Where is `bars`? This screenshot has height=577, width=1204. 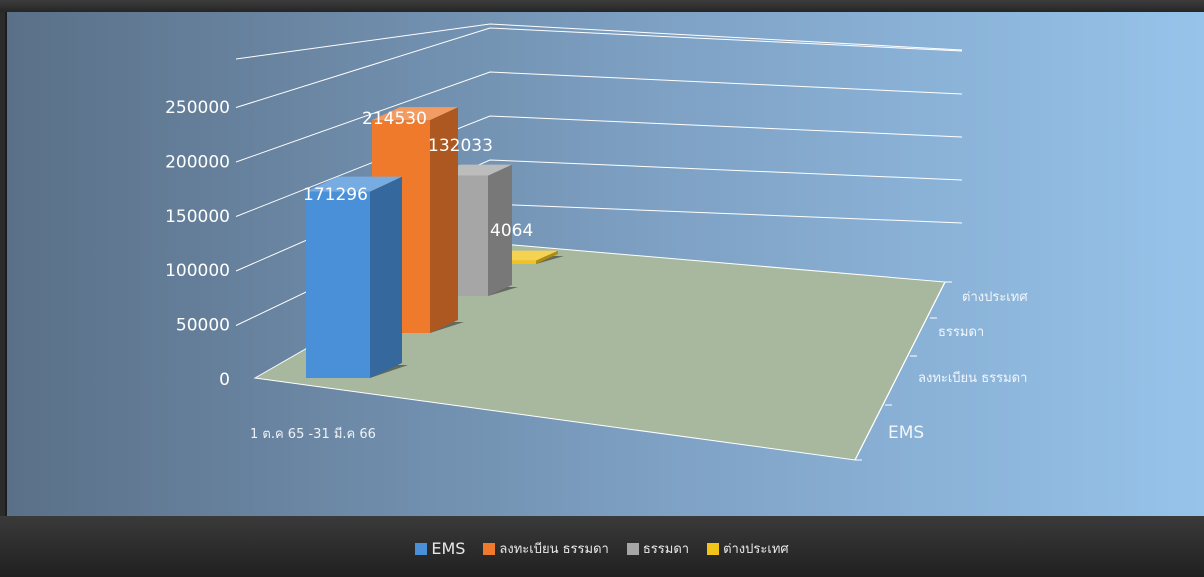
bars is located at coordinates (435, 242).